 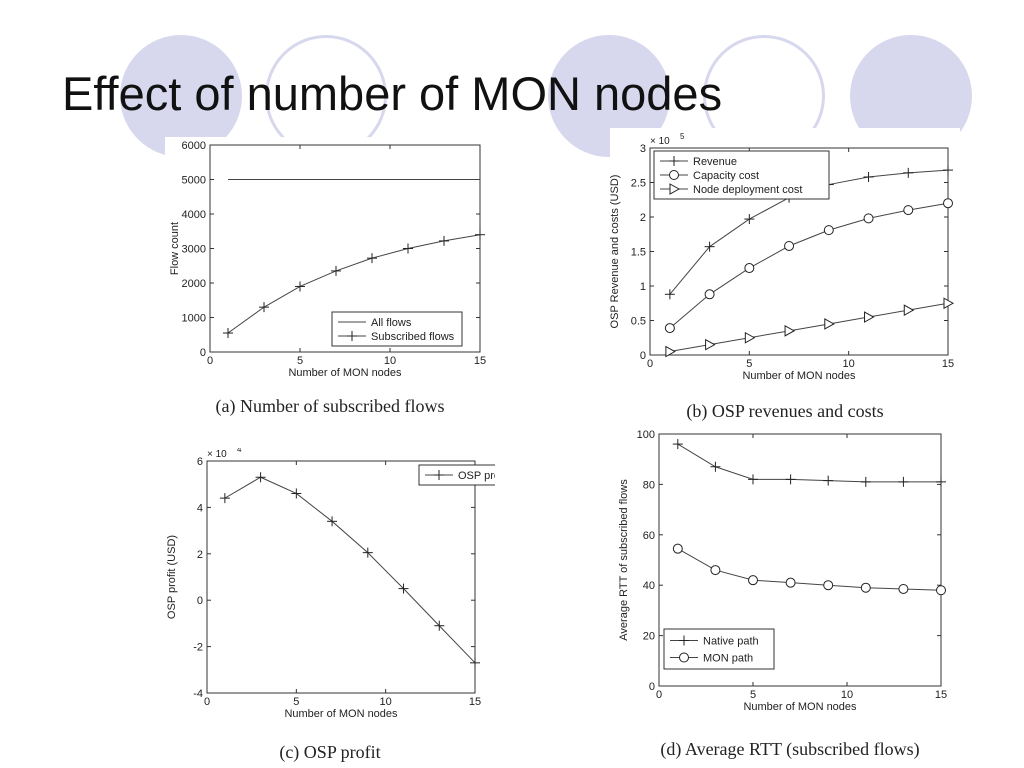 What do you see at coordinates (392, 93) in the screenshot?
I see `slide-title: Effect of number of MON nodes` at bounding box center [392, 93].